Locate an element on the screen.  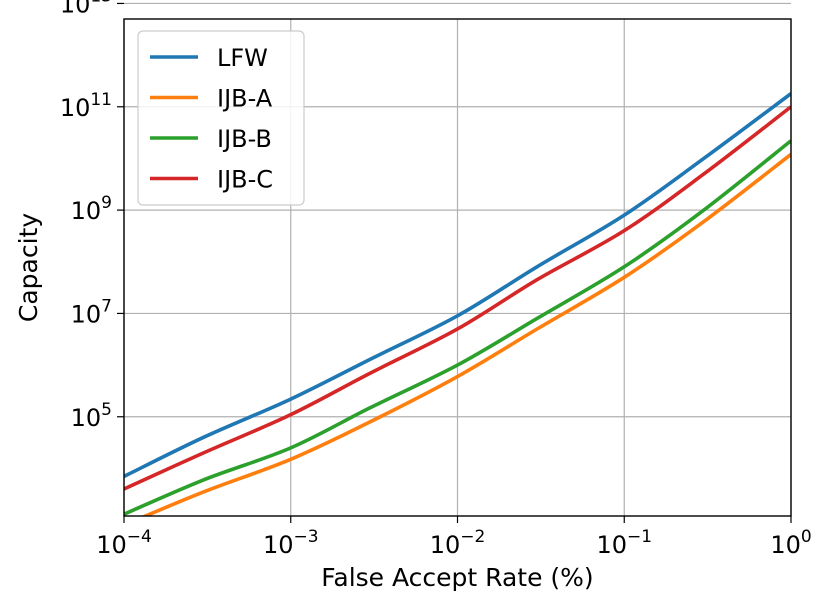
y-tick-label: 10¹¹ is located at coordinates (86, 106).